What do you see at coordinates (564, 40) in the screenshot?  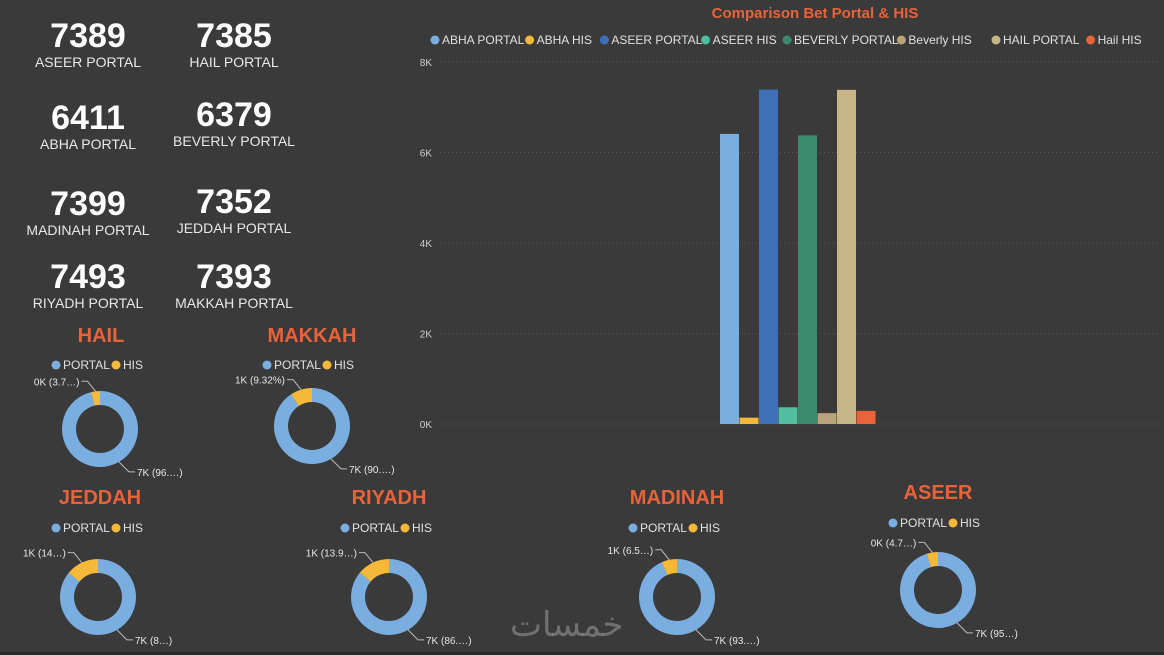 I see `legend-label: ABHA HIS` at bounding box center [564, 40].